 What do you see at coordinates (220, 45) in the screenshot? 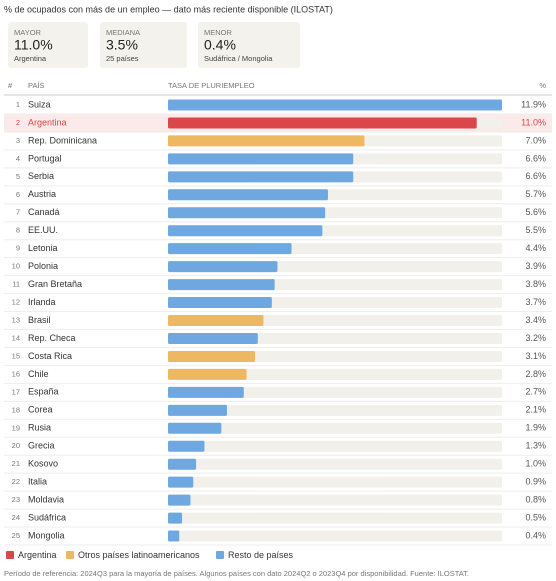
I see `card-value: 0.4%` at bounding box center [220, 45].